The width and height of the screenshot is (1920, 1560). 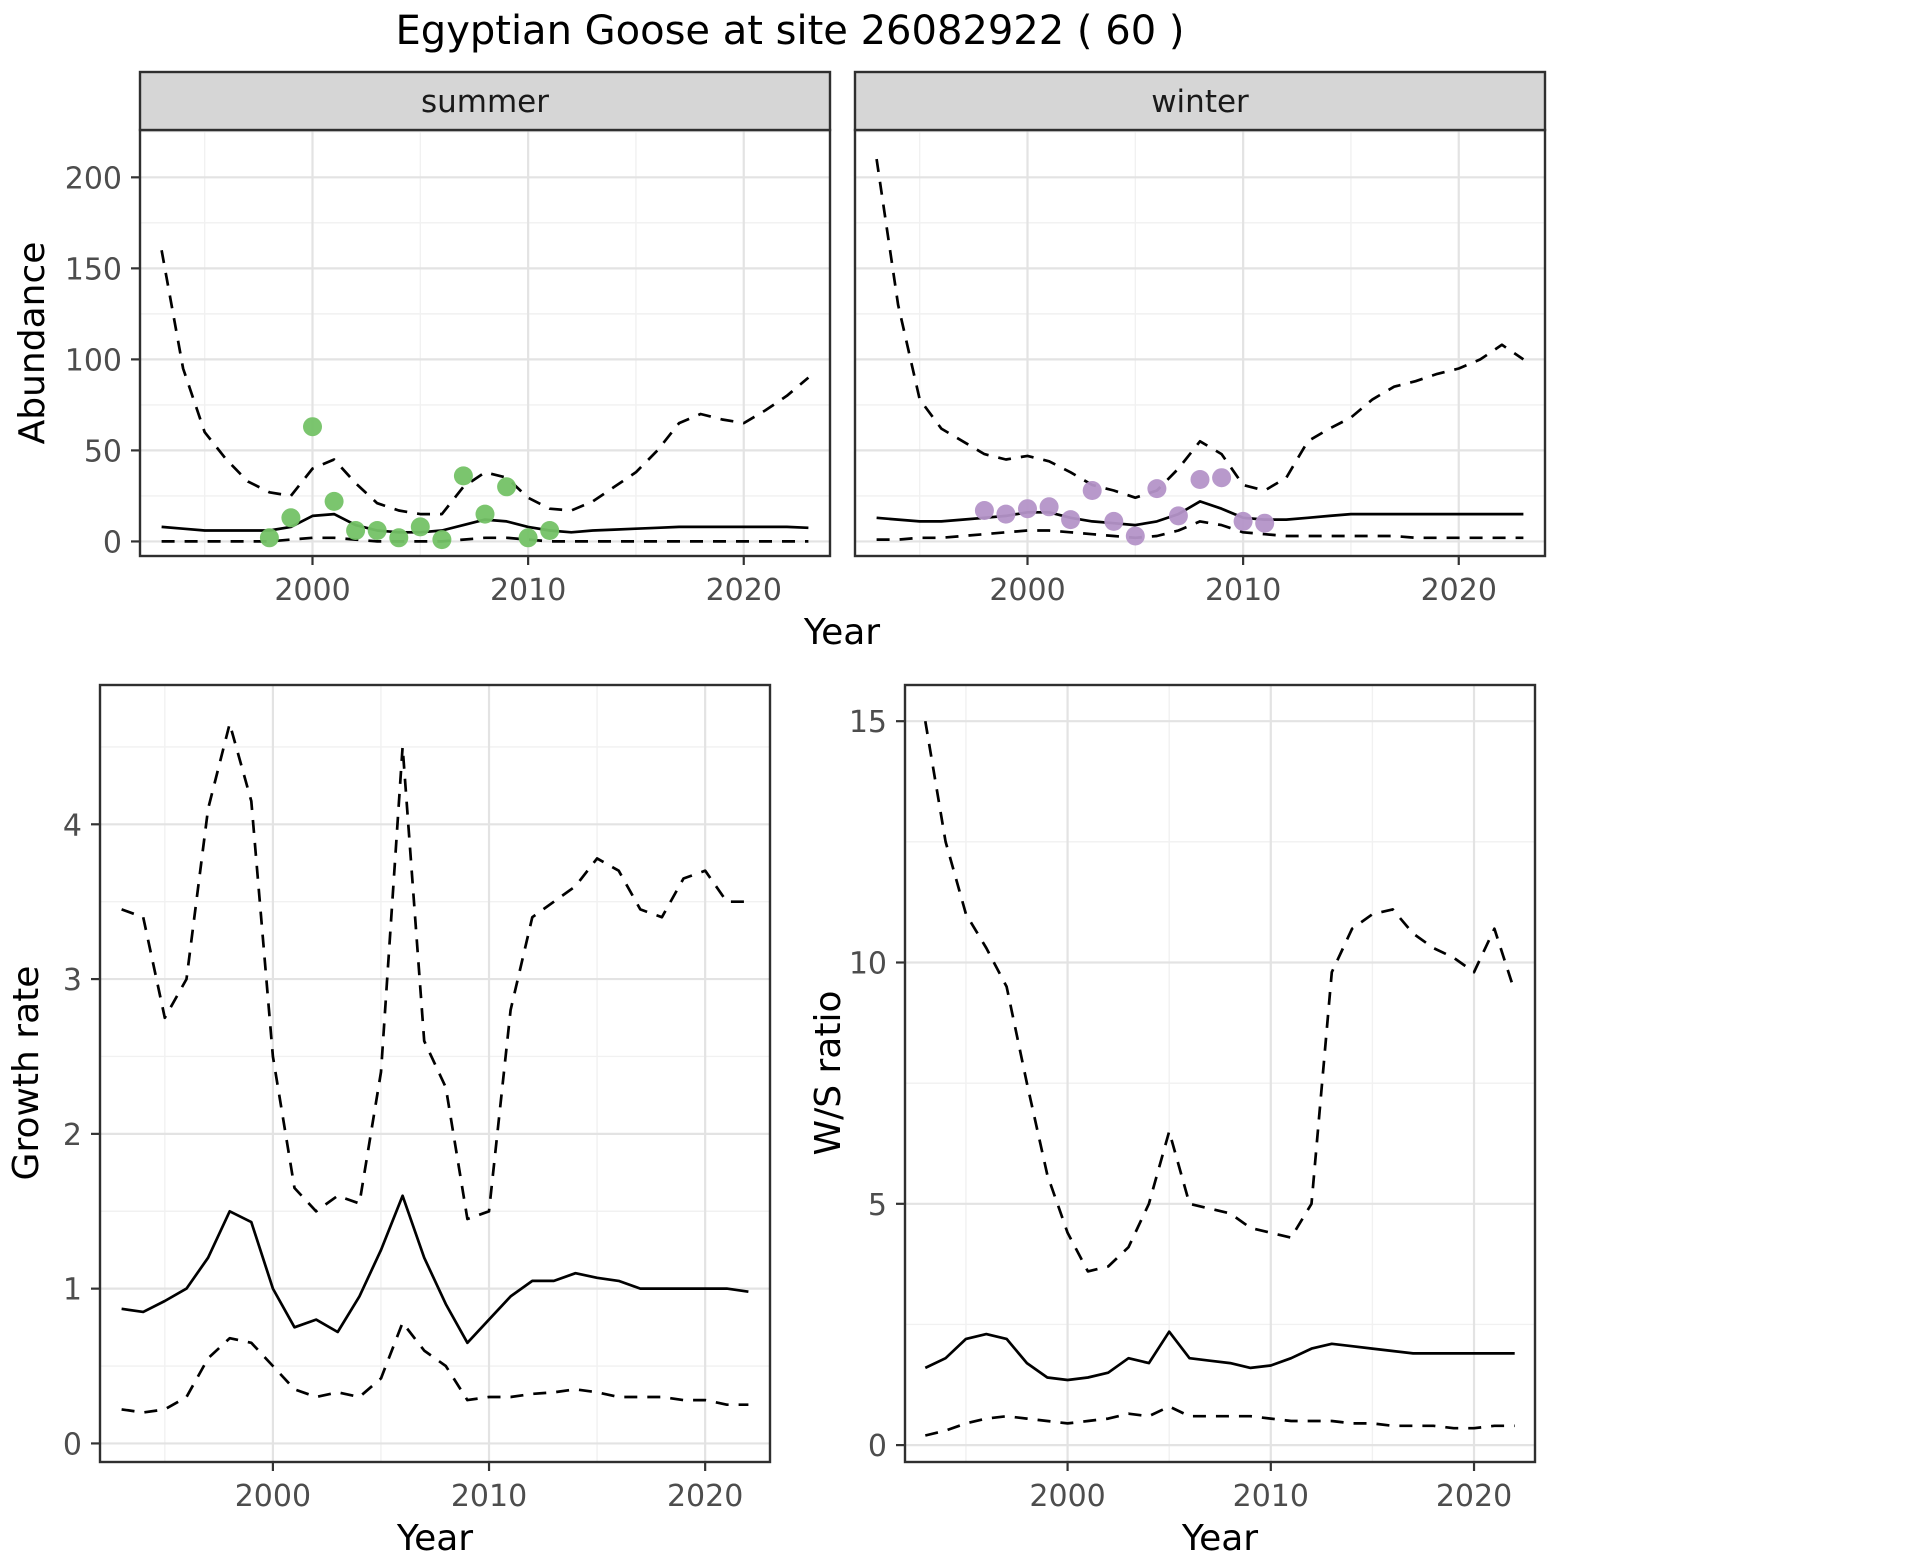 I want to click on ws-x-axis-label: Year, so click(x=1219, y=1538).